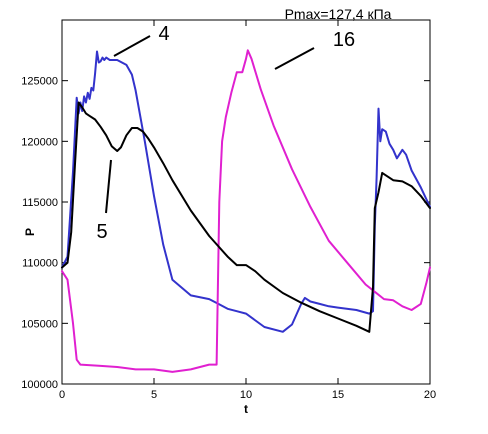 The width and height of the screenshot is (488, 434). I want to click on annotation-5: 5, so click(104, 201).